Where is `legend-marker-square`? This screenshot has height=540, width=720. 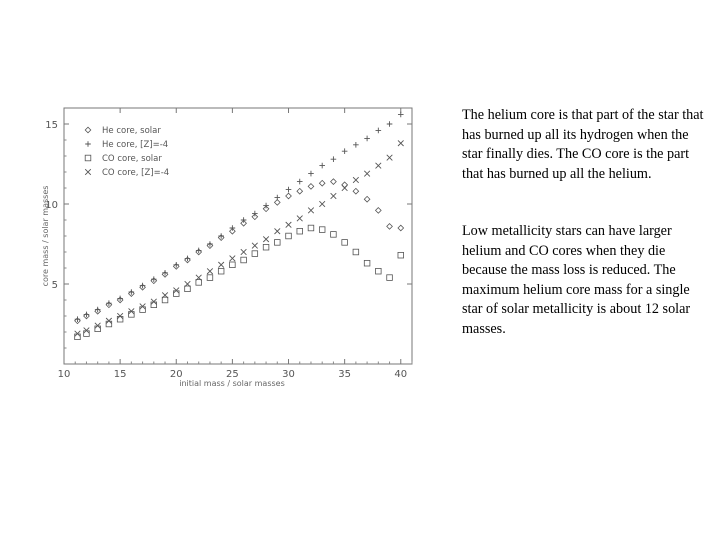 legend-marker-square is located at coordinates (88, 158).